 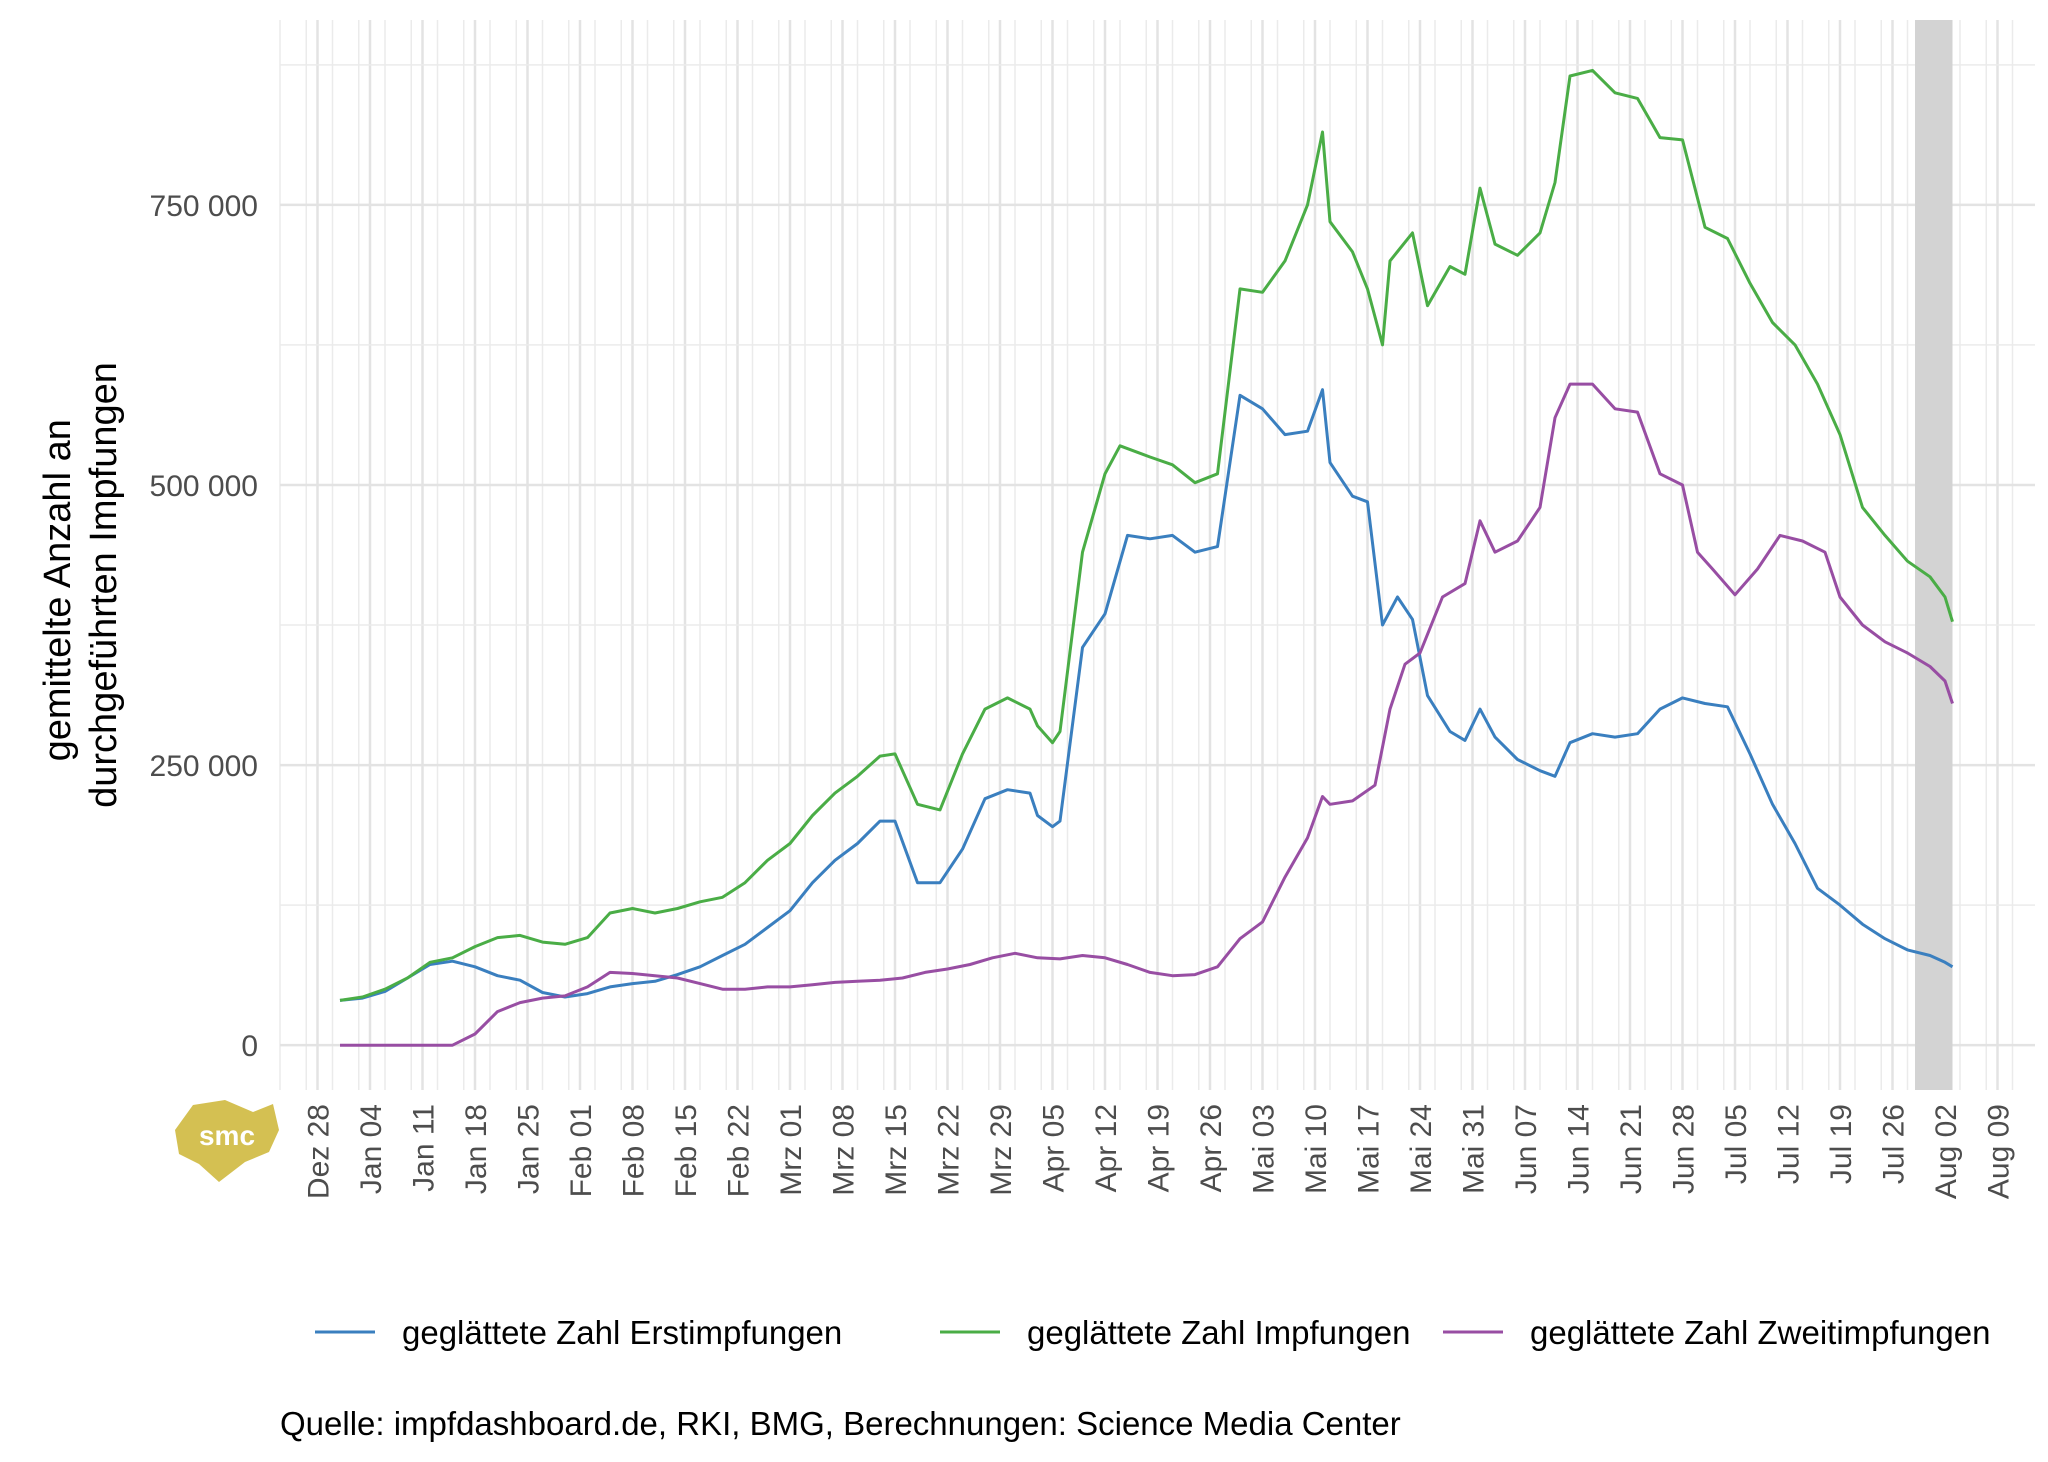 I want to click on x-tick-label: Jul 05, so click(x=1736, y=1144).